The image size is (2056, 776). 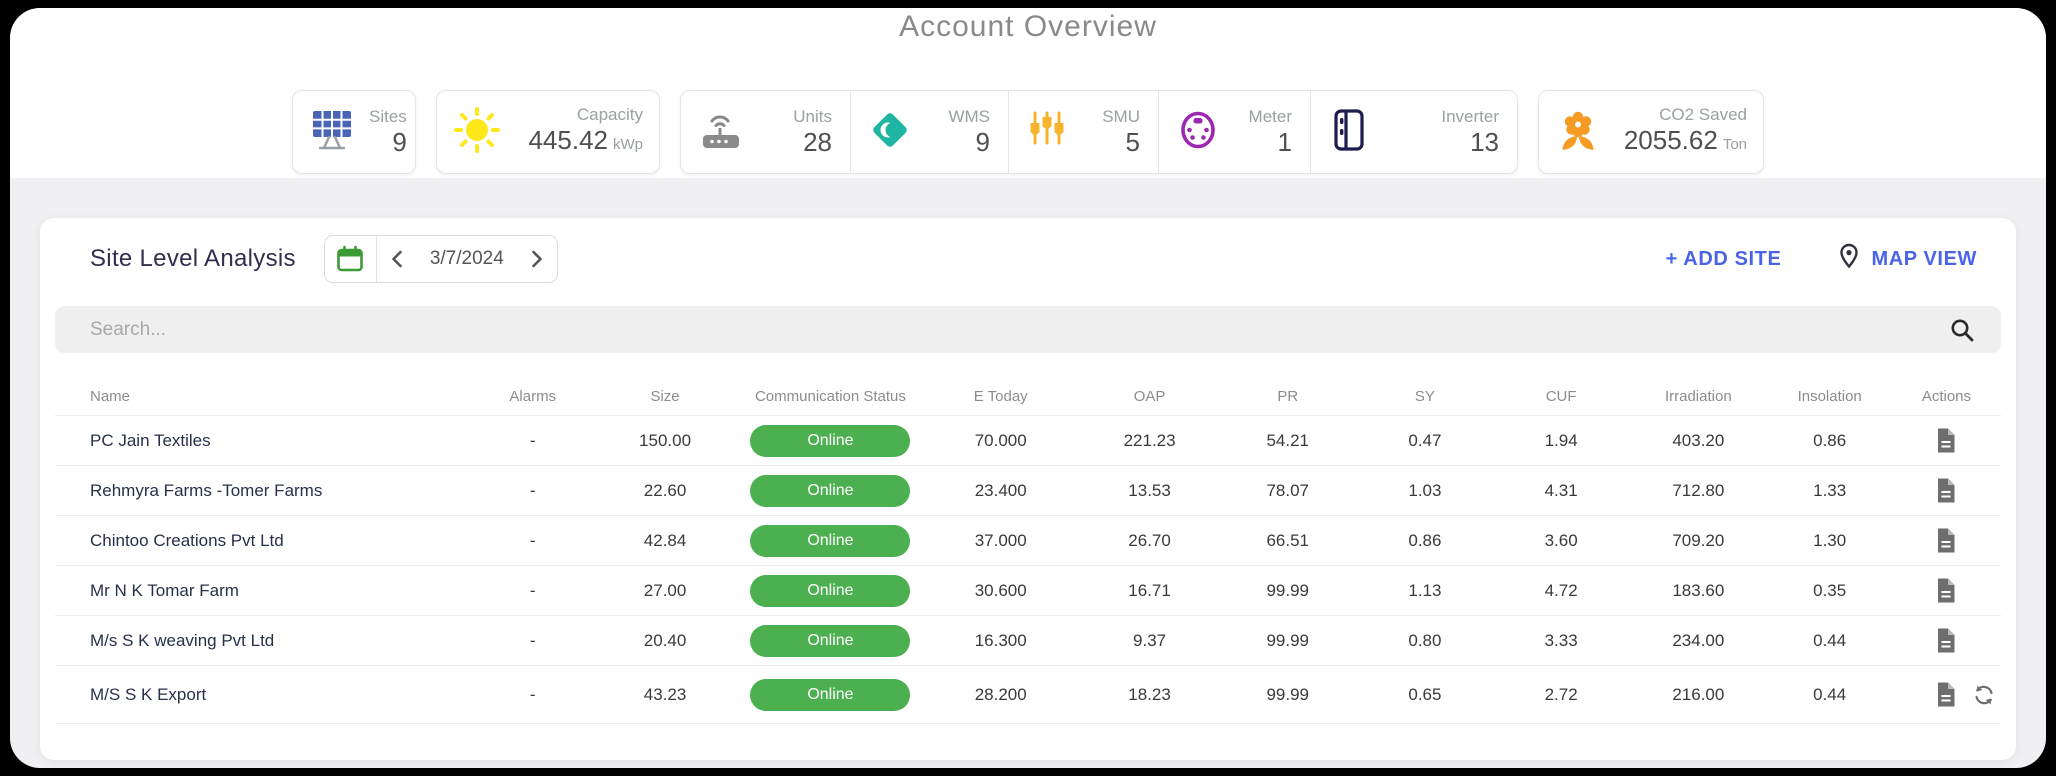 I want to click on insolation-value: 1.33, so click(x=1830, y=490).